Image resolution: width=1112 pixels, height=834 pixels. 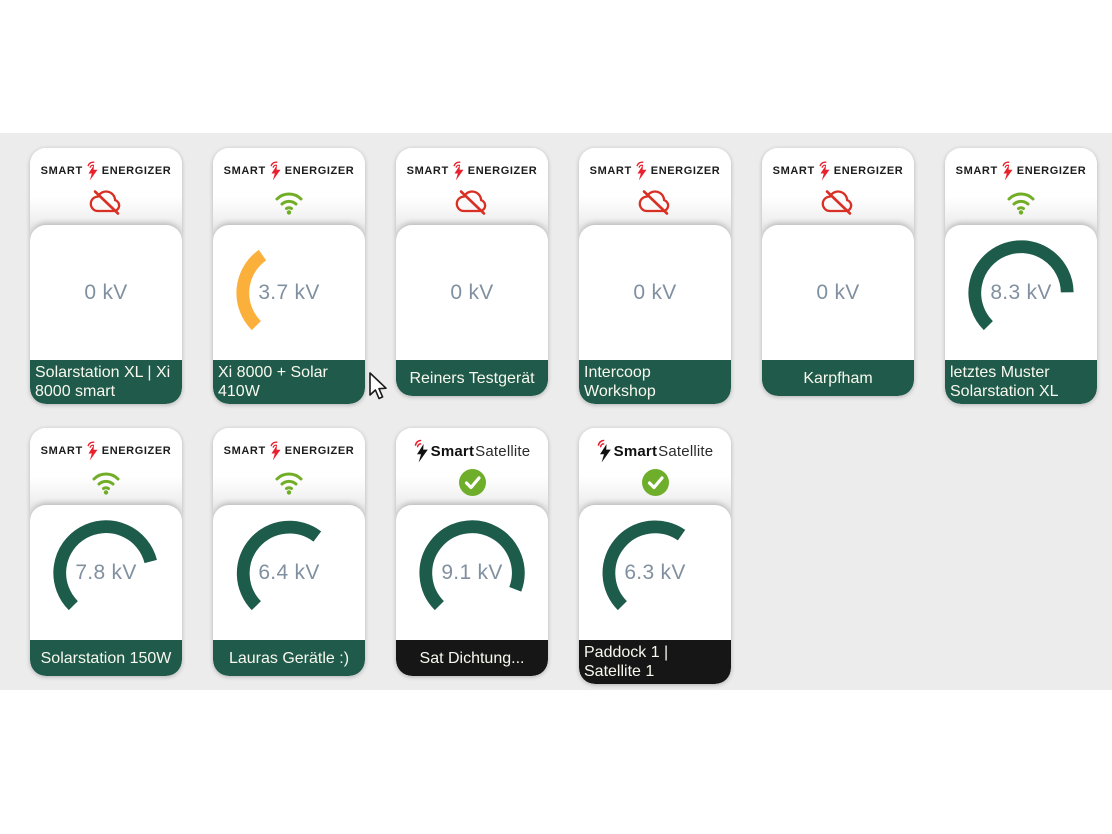 I want to click on device-name-label: Lauras Gerätle :), so click(x=289, y=658).